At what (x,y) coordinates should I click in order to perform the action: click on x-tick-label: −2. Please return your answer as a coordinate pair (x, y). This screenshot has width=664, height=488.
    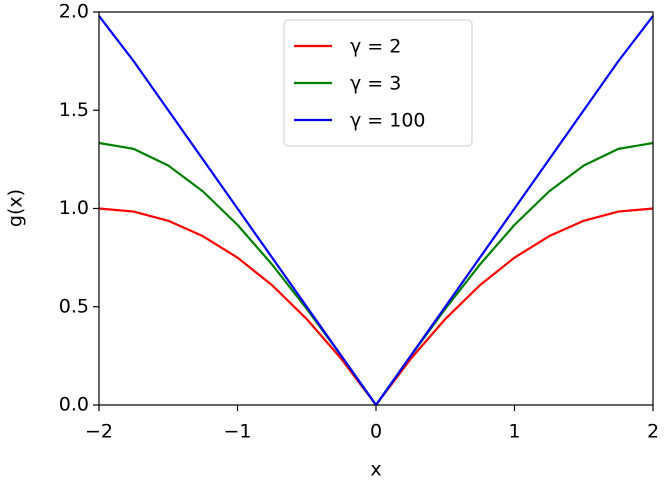
    Looking at the image, I should click on (99, 432).